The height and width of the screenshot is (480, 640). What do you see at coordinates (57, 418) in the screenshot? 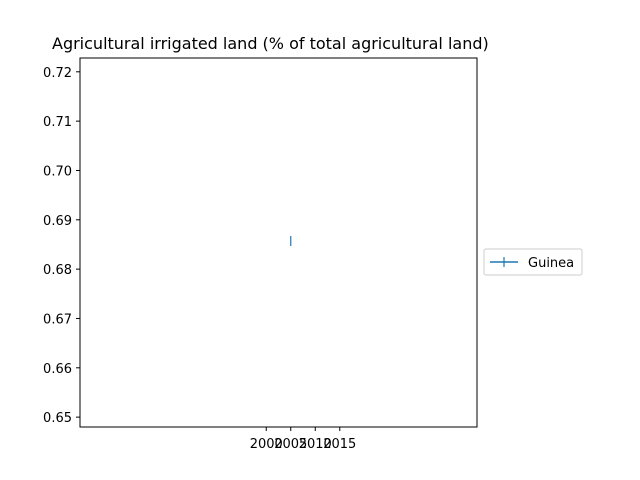
I see `y-tick-label: 0.65` at bounding box center [57, 418].